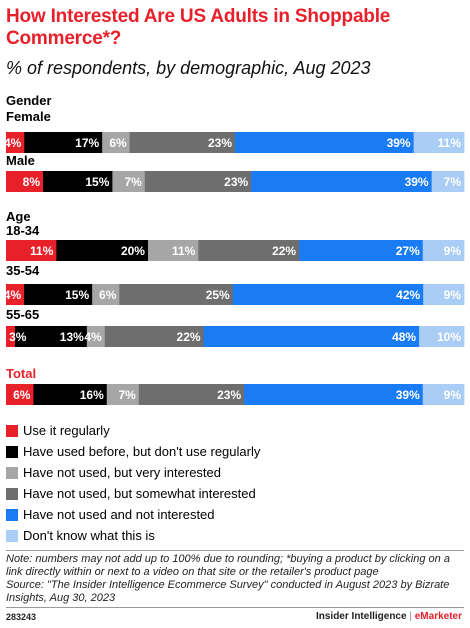  Describe the element at coordinates (23, 230) in the screenshot. I see `row-label: 18-34` at that location.